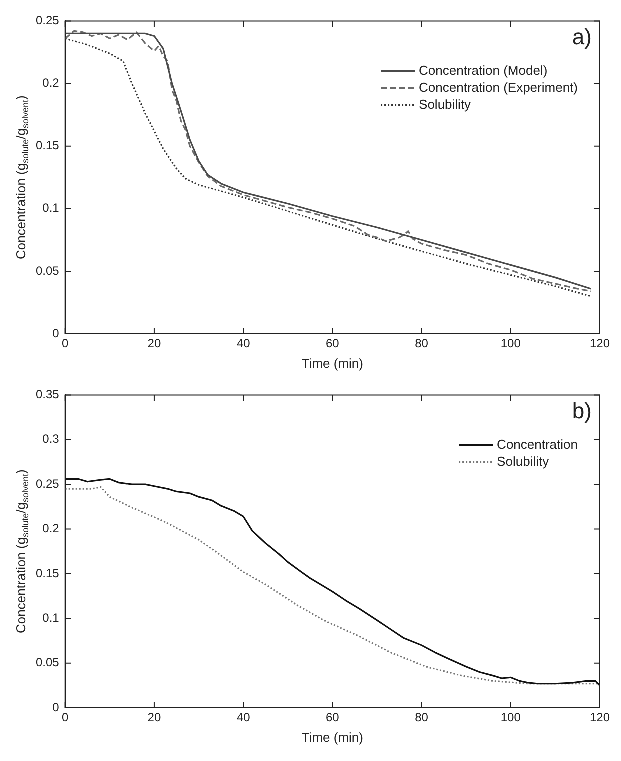 Image resolution: width=621 pixels, height=761 pixels. What do you see at coordinates (498, 87) in the screenshot?
I see `legend-label: Concentration (Experiment)` at bounding box center [498, 87].